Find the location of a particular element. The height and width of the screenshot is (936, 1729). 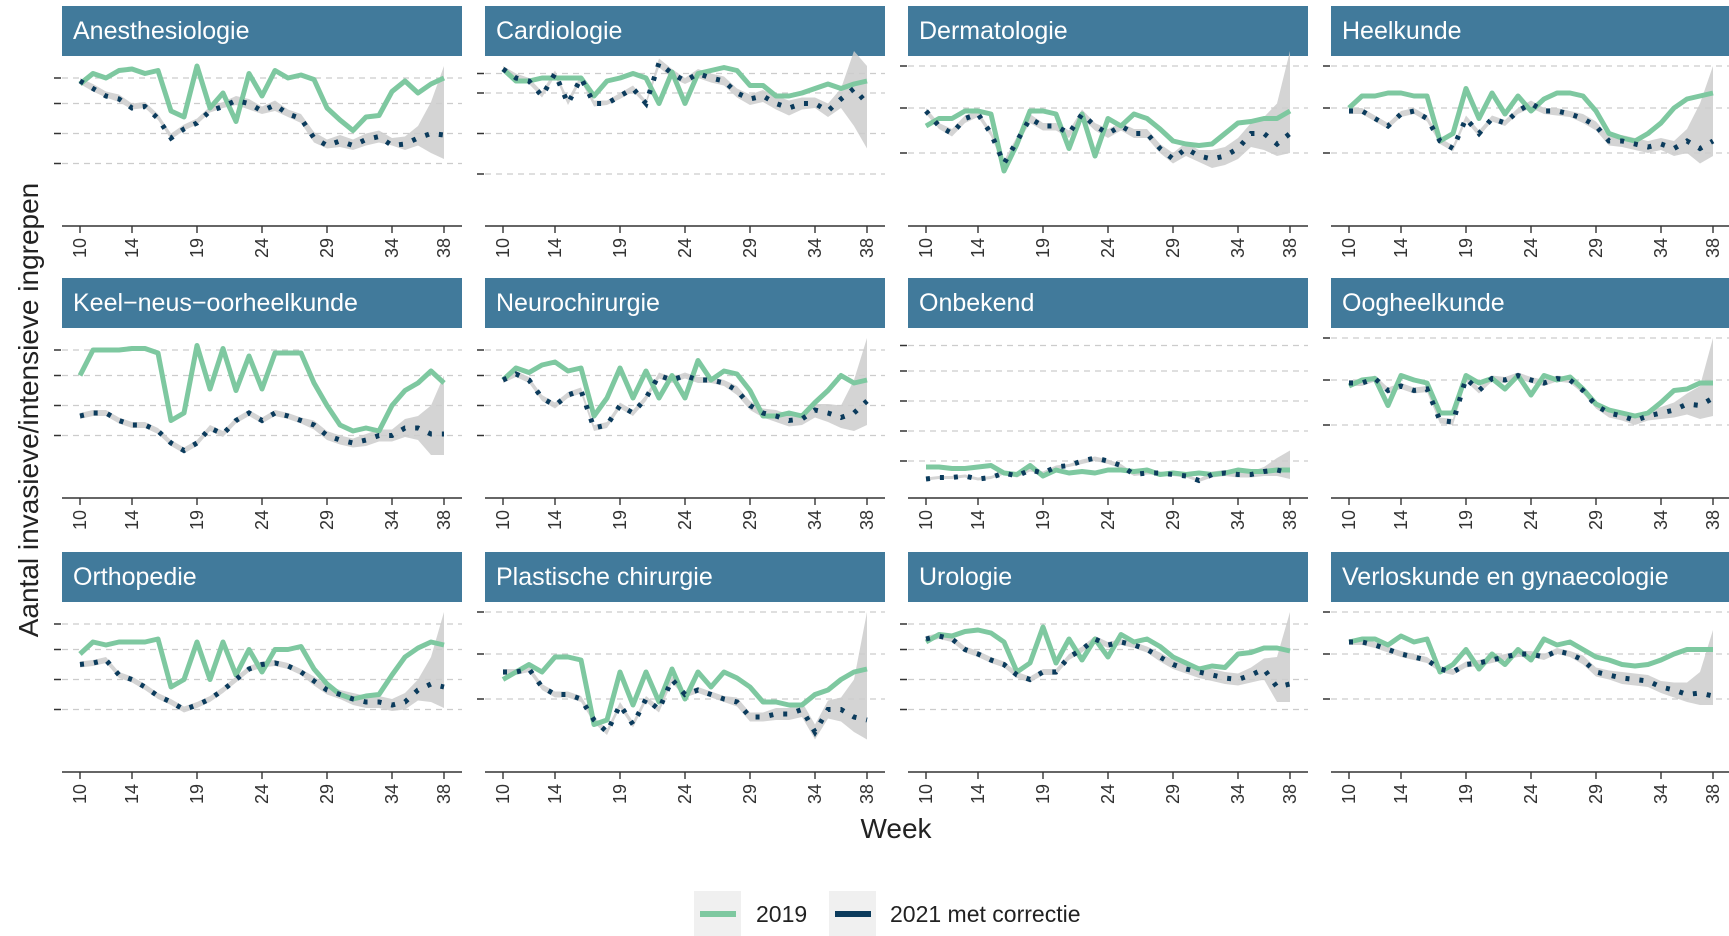

strip-title-orthopedie: Orthopedie is located at coordinates (135, 577).